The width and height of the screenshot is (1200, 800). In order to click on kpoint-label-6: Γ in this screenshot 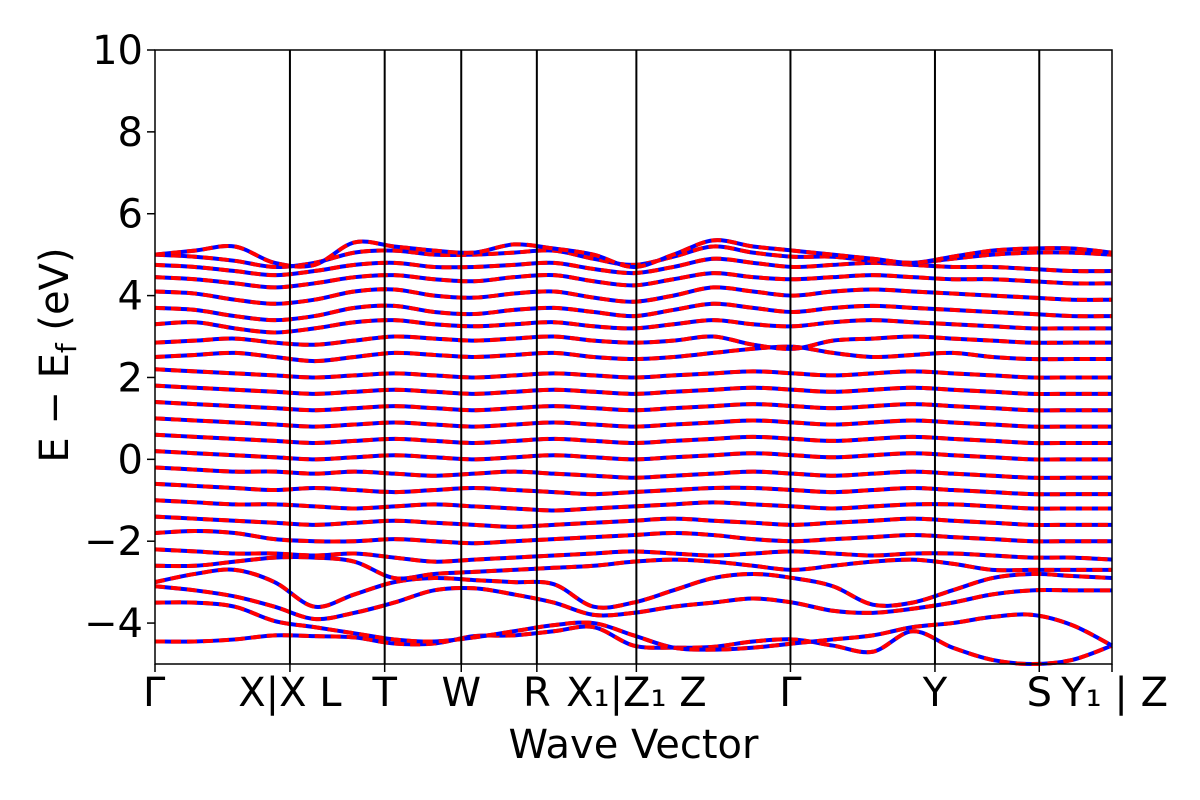, I will do `click(790, 693)`.